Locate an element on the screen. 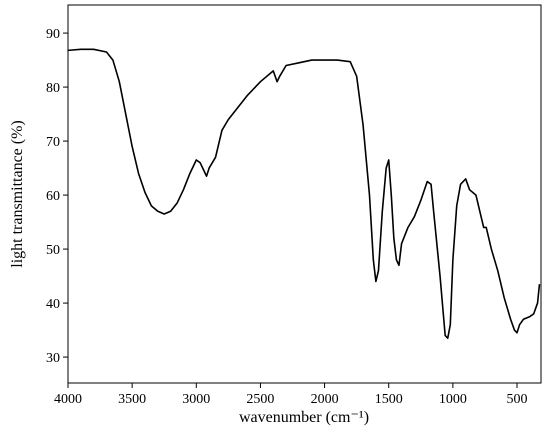  x-tick-label: 500 is located at coordinates (517, 399).